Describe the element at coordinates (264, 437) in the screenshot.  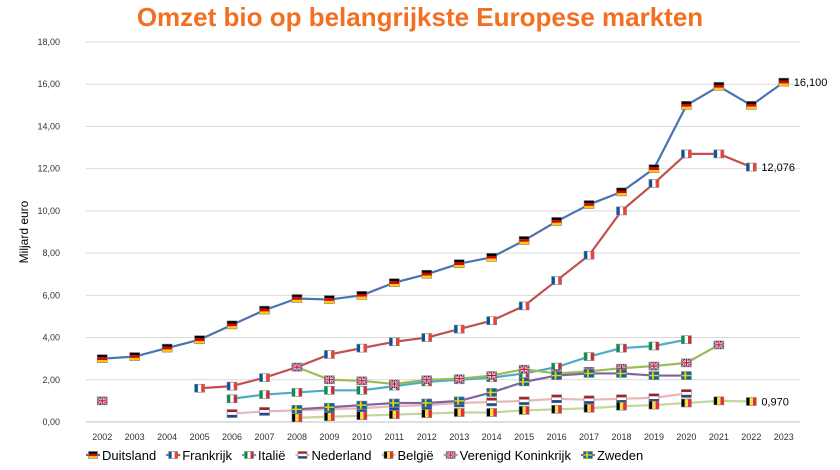
I see `x-tick-label: 2007` at that location.